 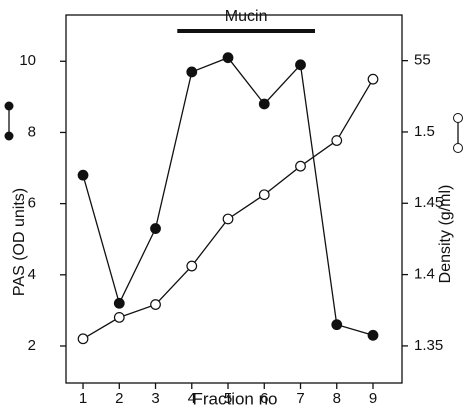 I want to click on x-axis-label: Fraction no, so click(x=234, y=398).